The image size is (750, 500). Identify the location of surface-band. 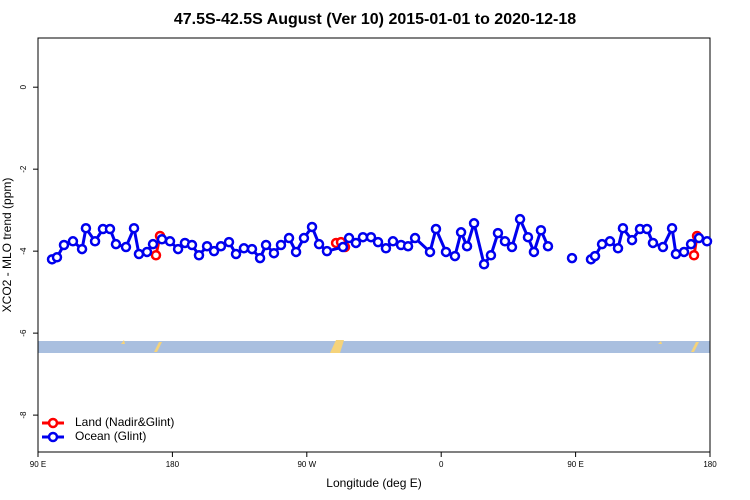
(374, 347).